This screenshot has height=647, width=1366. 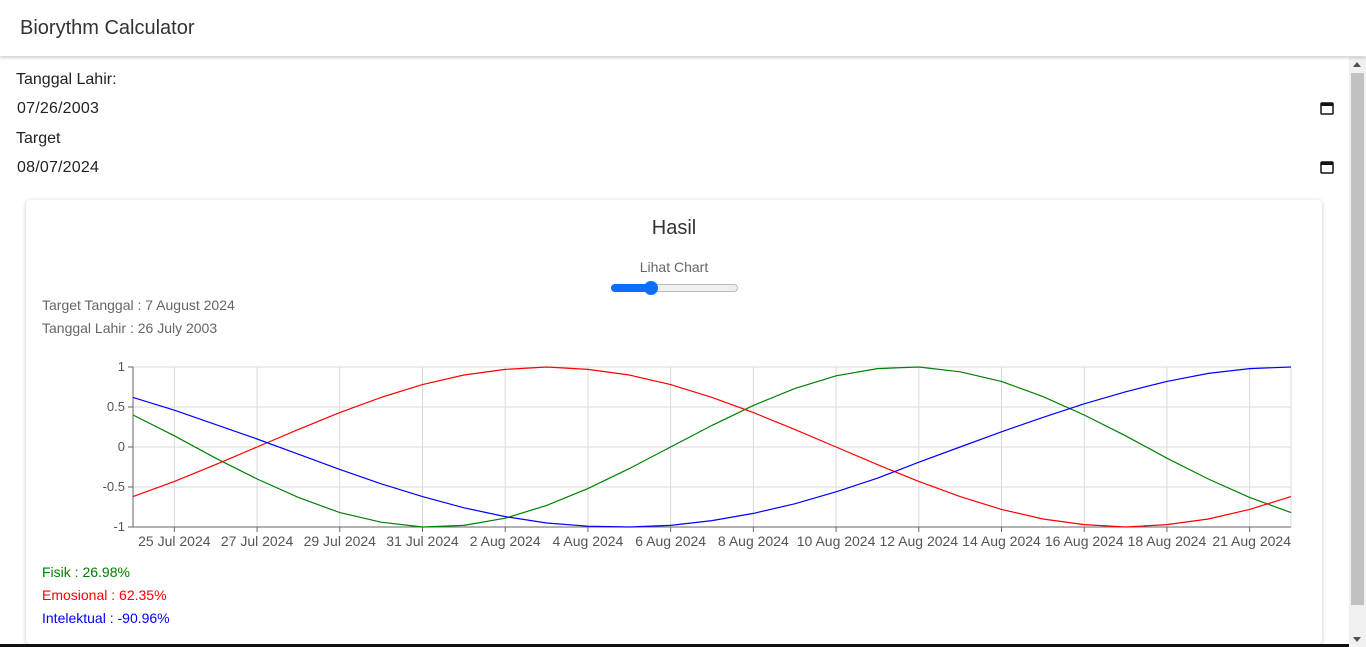 What do you see at coordinates (138, 305) in the screenshot?
I see `target-date-text: Target Tanggal : 7 August 2024` at bounding box center [138, 305].